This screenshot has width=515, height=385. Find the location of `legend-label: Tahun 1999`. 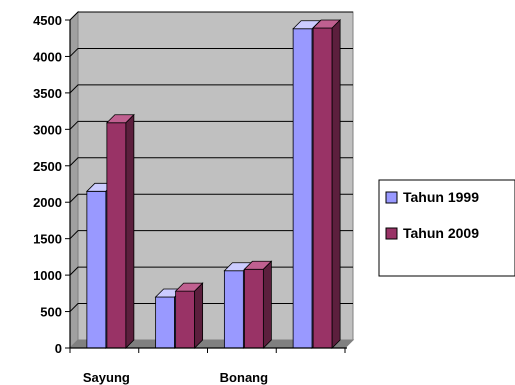

legend-label: Tahun 1999 is located at coordinates (441, 197).